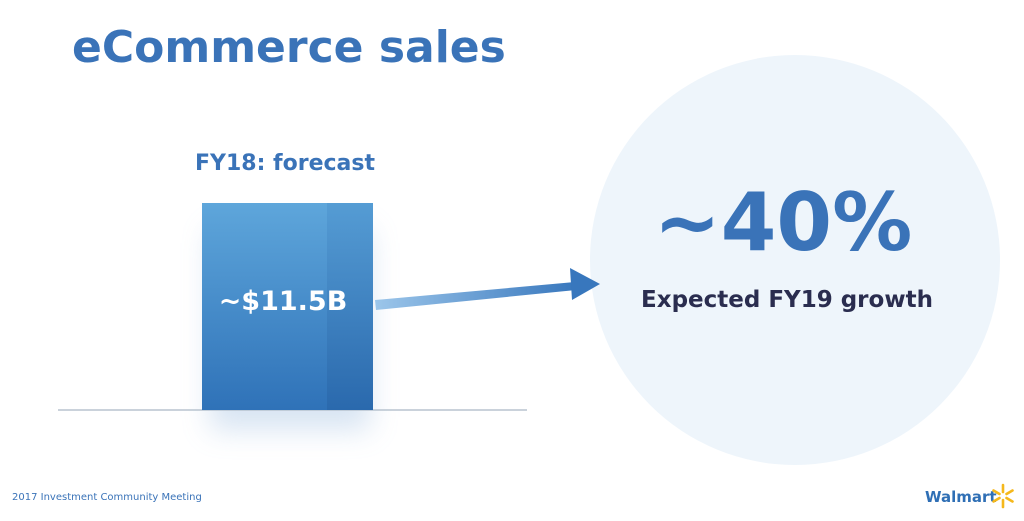 The image size is (1024, 521). What do you see at coordinates (350, 306) in the screenshot?
I see `bar-side` at bounding box center [350, 306].